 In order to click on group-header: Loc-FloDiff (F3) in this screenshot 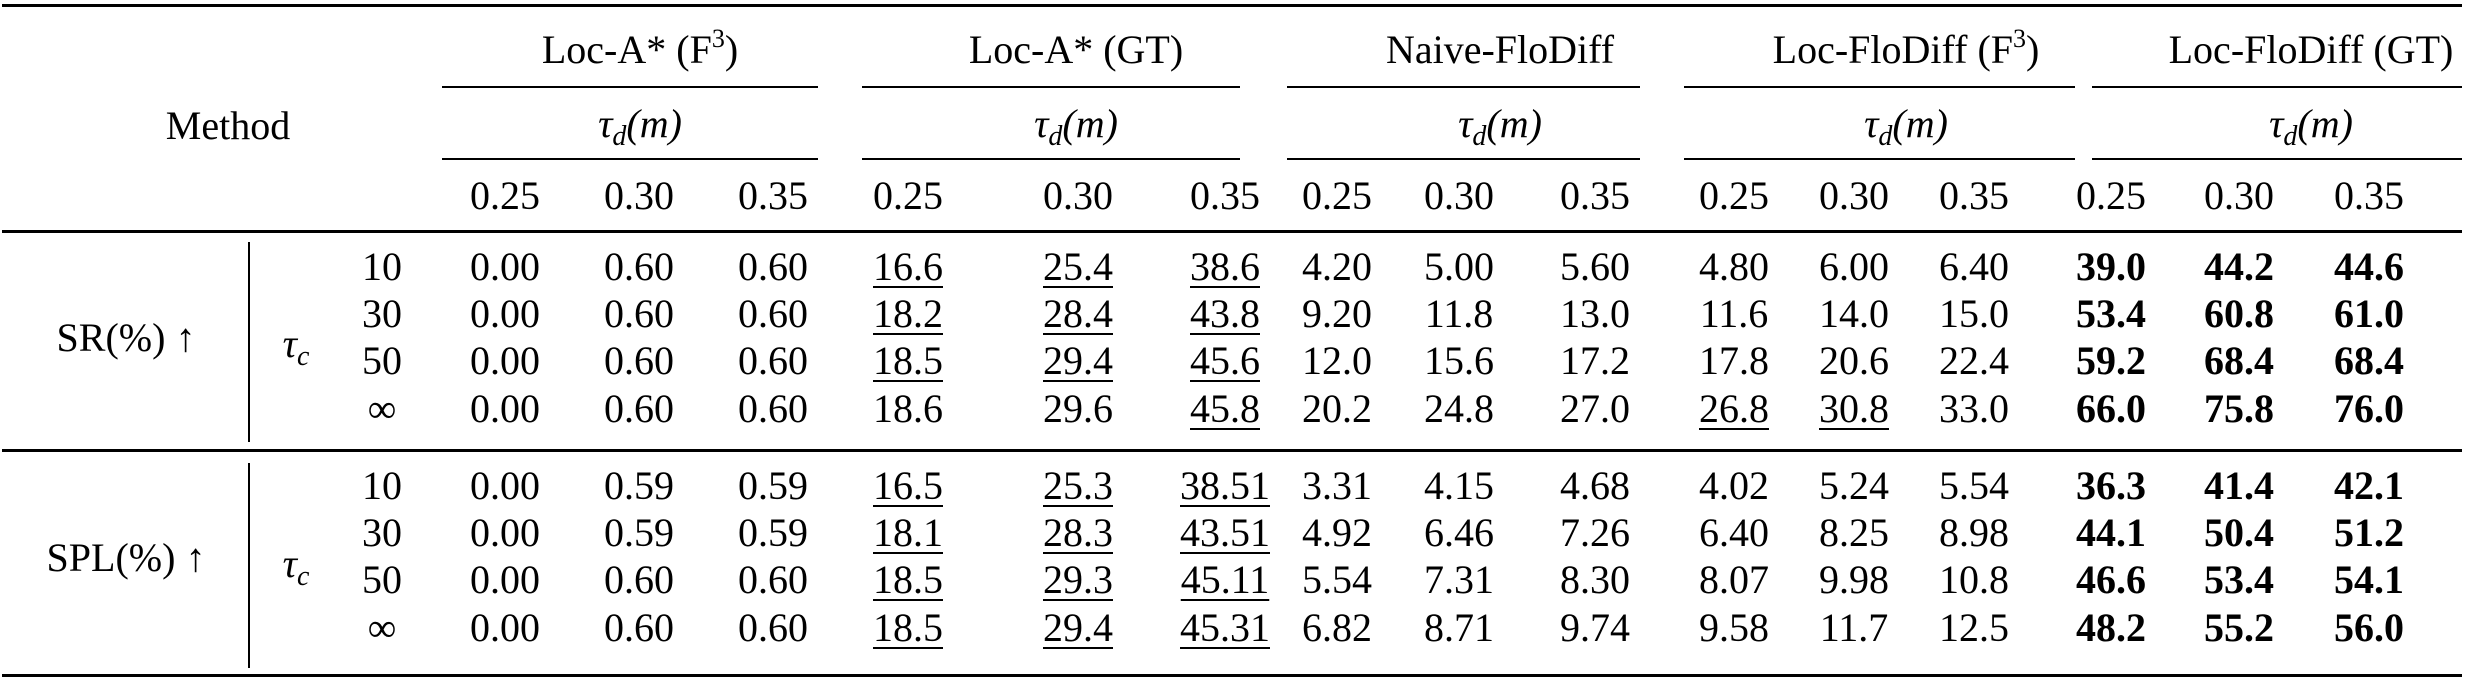, I will do `click(1906, 48)`.